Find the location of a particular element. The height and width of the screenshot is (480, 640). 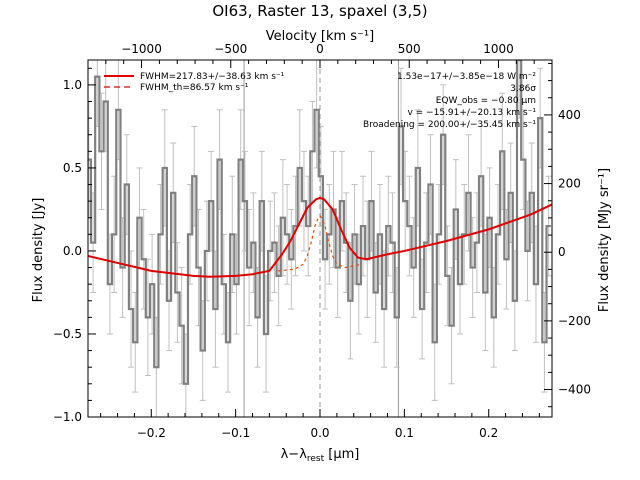

x-tick-label: −0.1 is located at coordinates (235, 433).